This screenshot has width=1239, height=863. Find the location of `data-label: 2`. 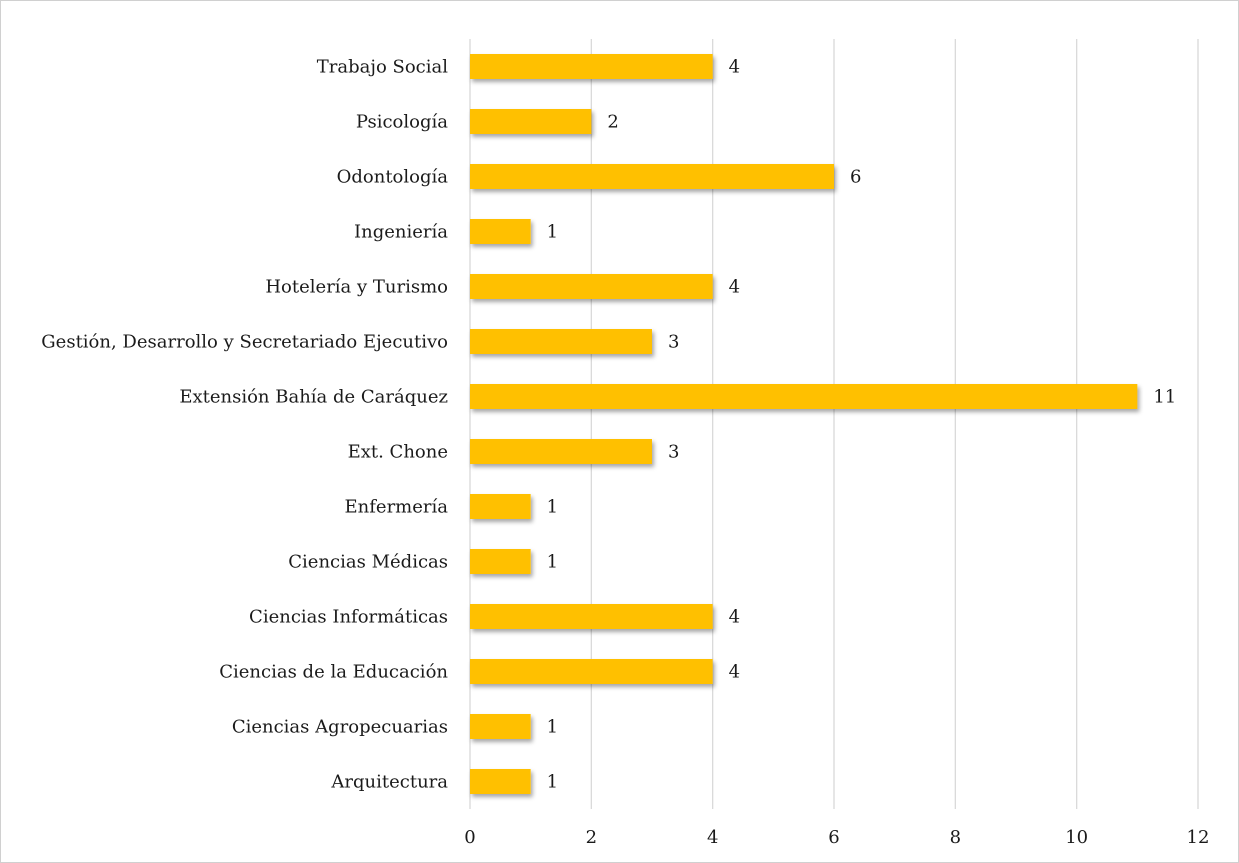

data-label: 2 is located at coordinates (612, 122).